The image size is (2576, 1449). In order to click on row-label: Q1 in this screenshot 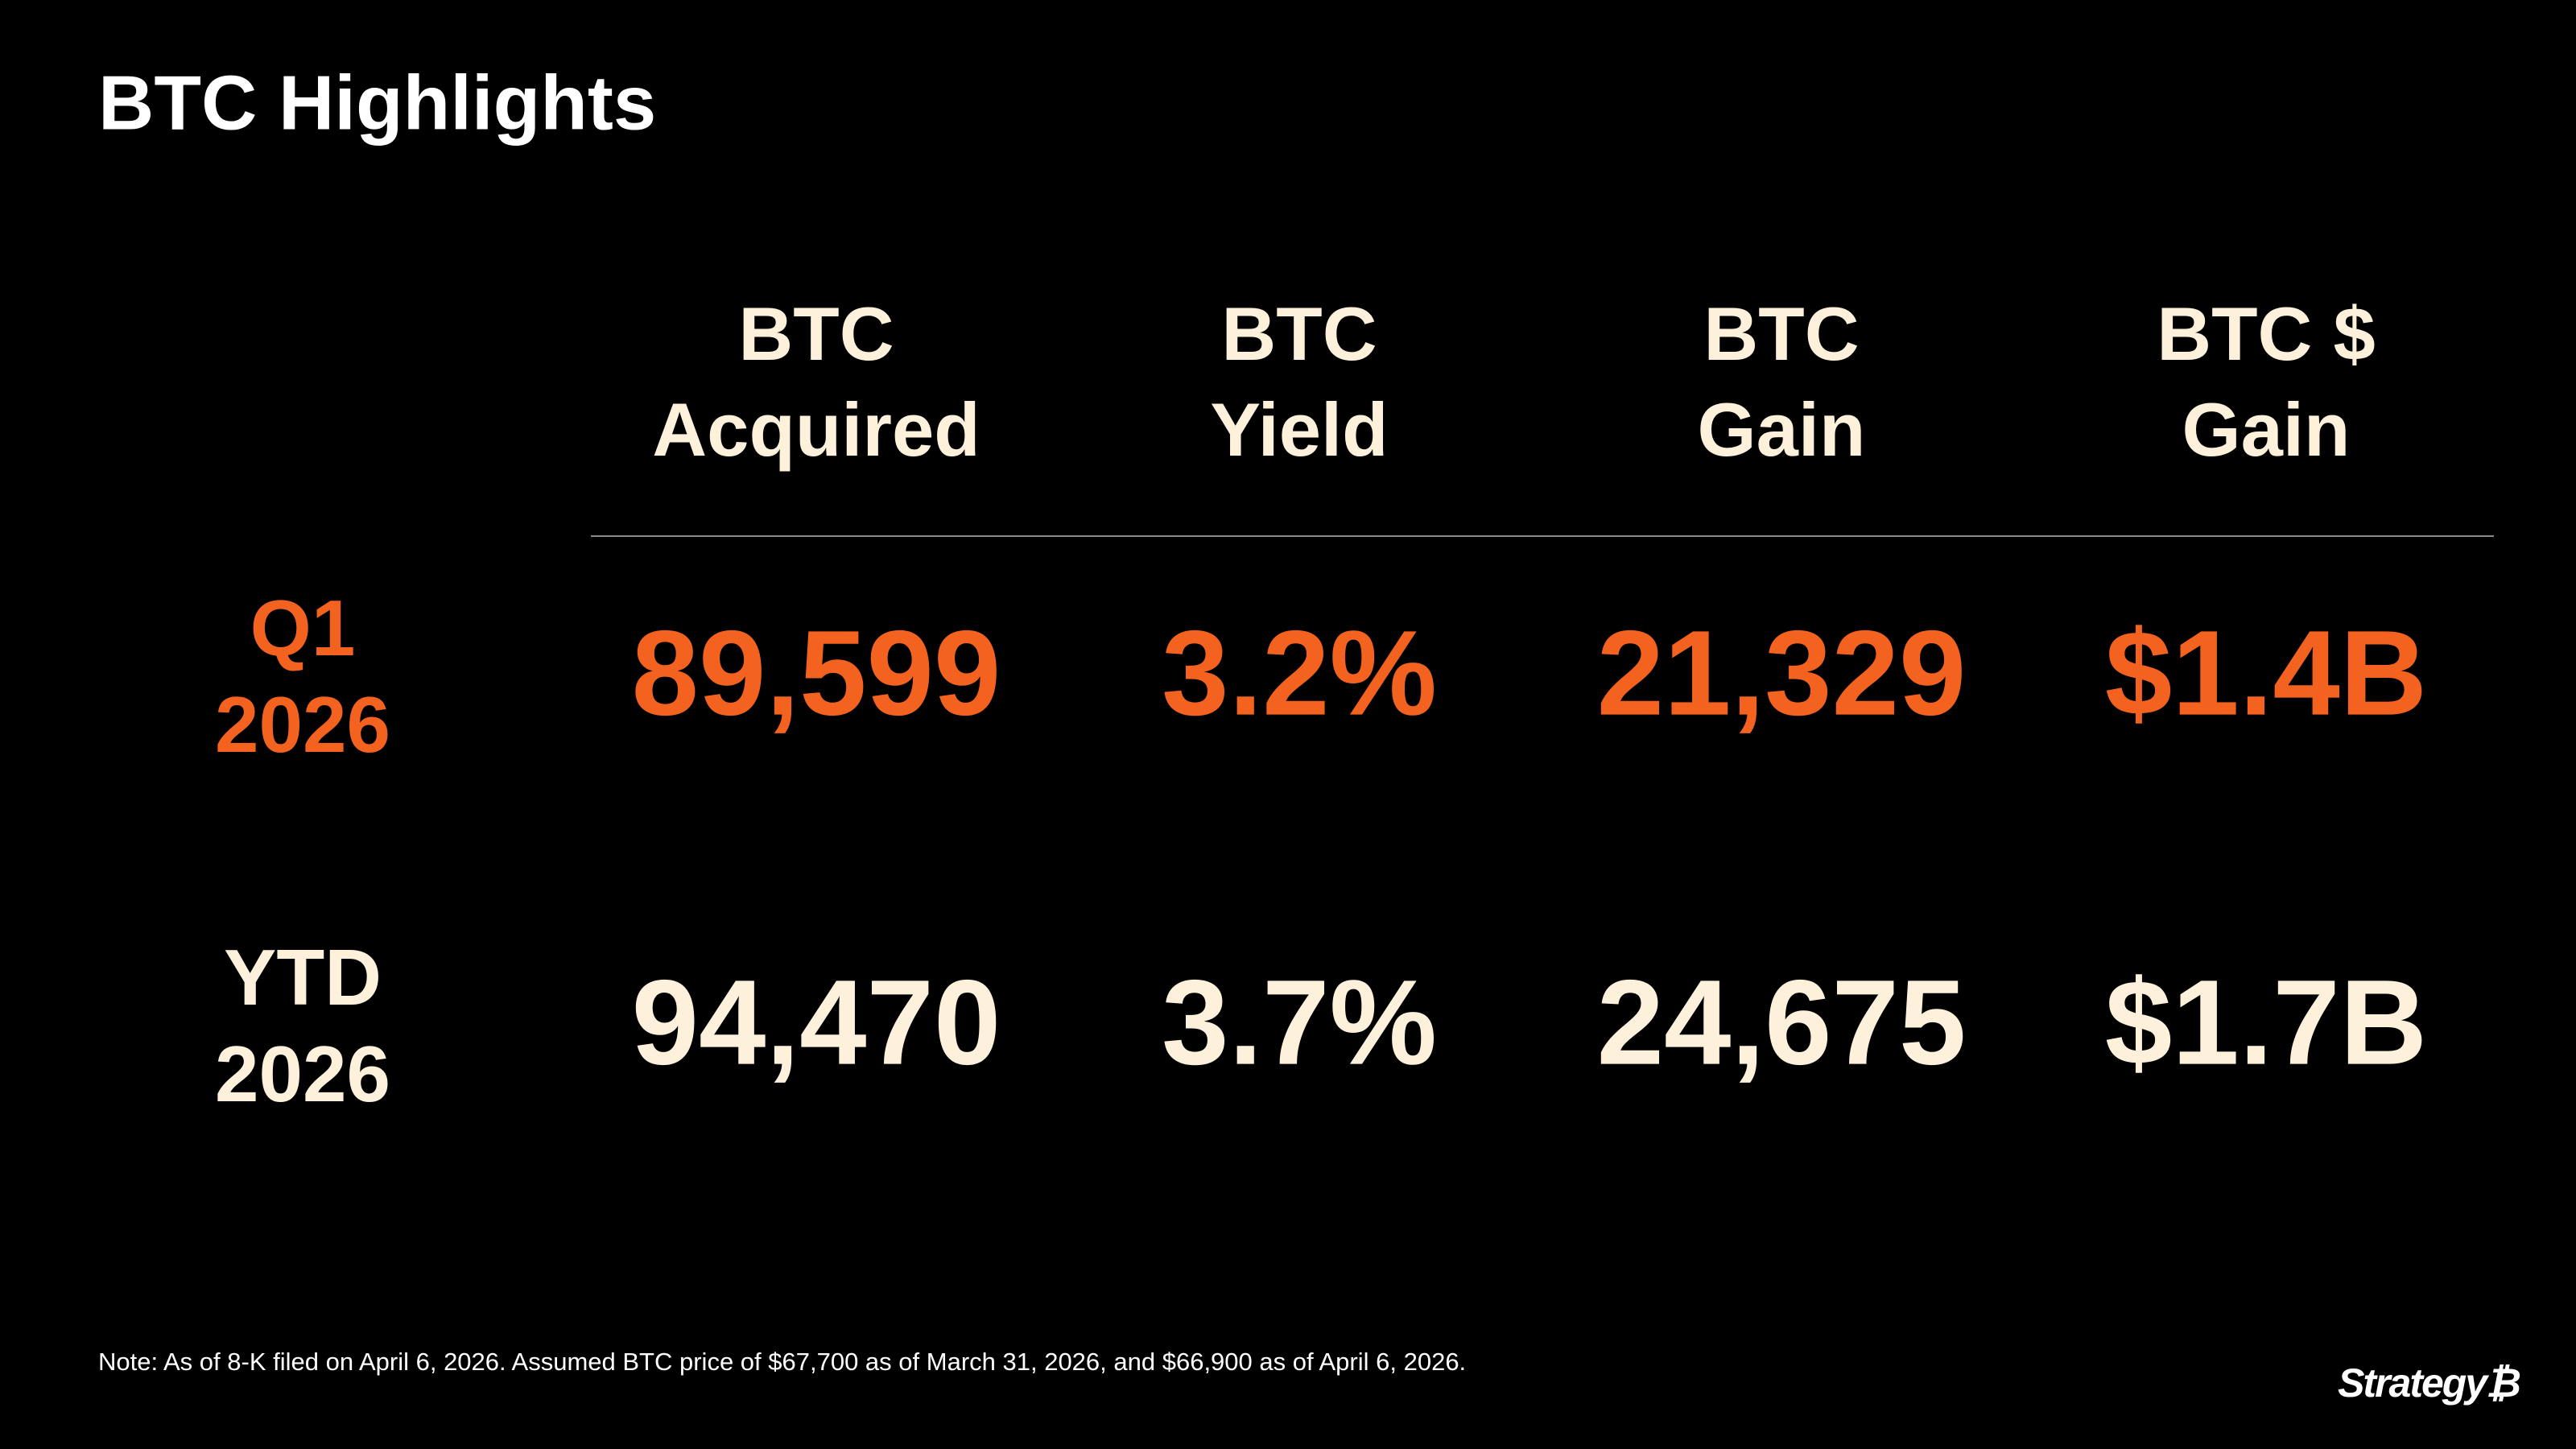, I will do `click(303, 628)`.